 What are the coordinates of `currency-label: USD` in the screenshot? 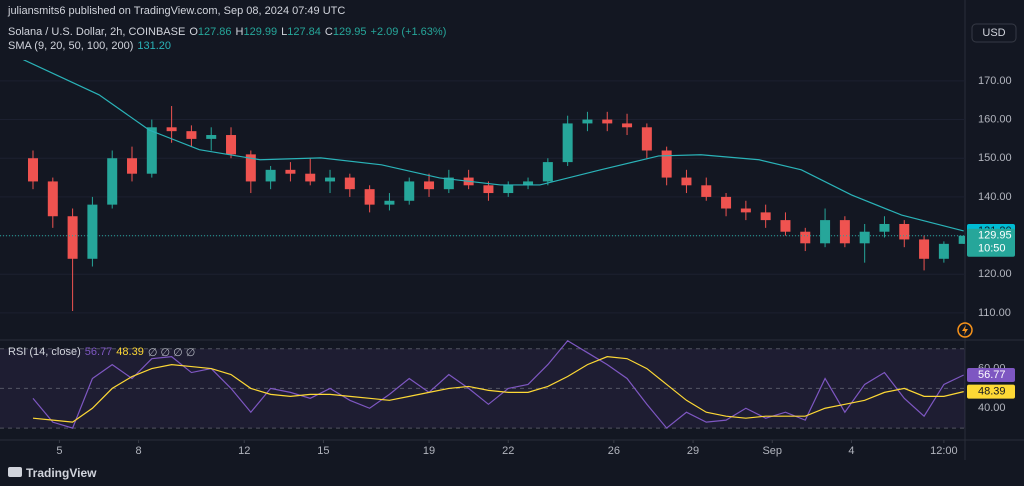 It's located at (993, 33).